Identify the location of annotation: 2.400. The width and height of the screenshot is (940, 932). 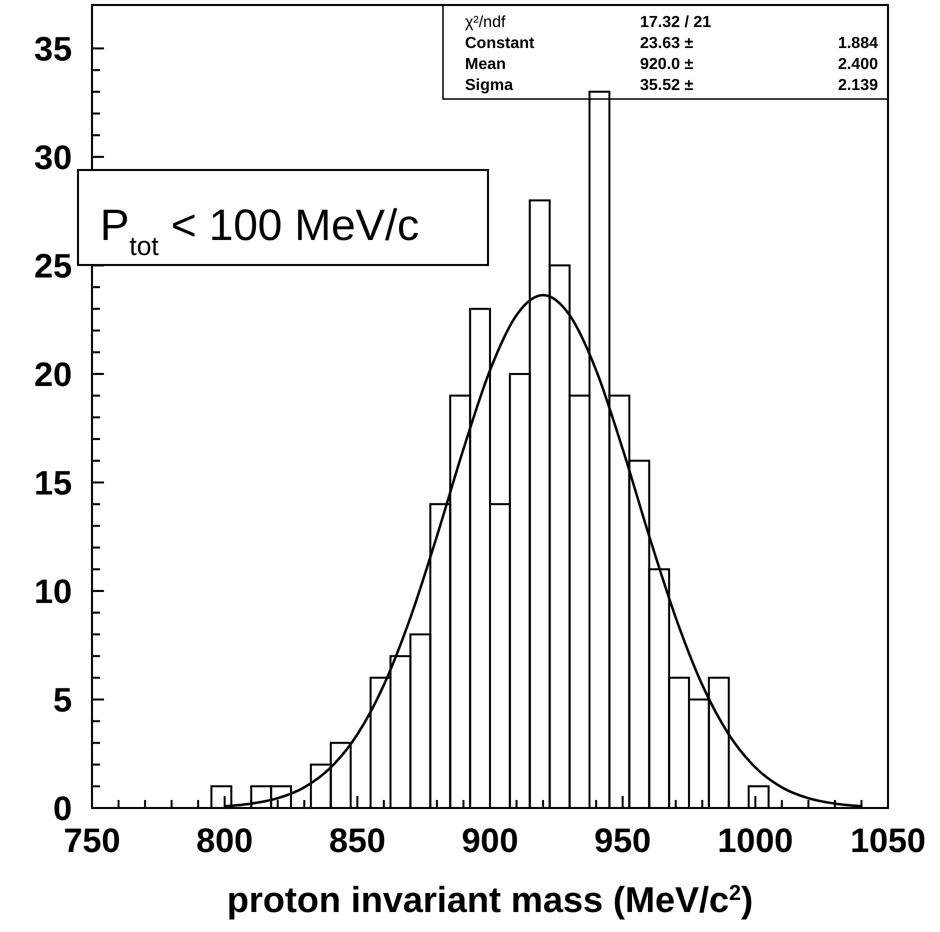
(858, 64).